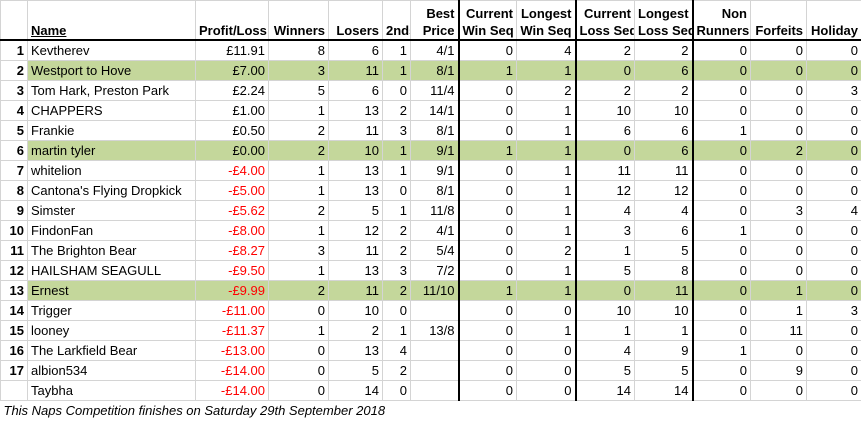  Describe the element at coordinates (778, 20) in the screenshot. I see `column-header: Forfeits` at that location.